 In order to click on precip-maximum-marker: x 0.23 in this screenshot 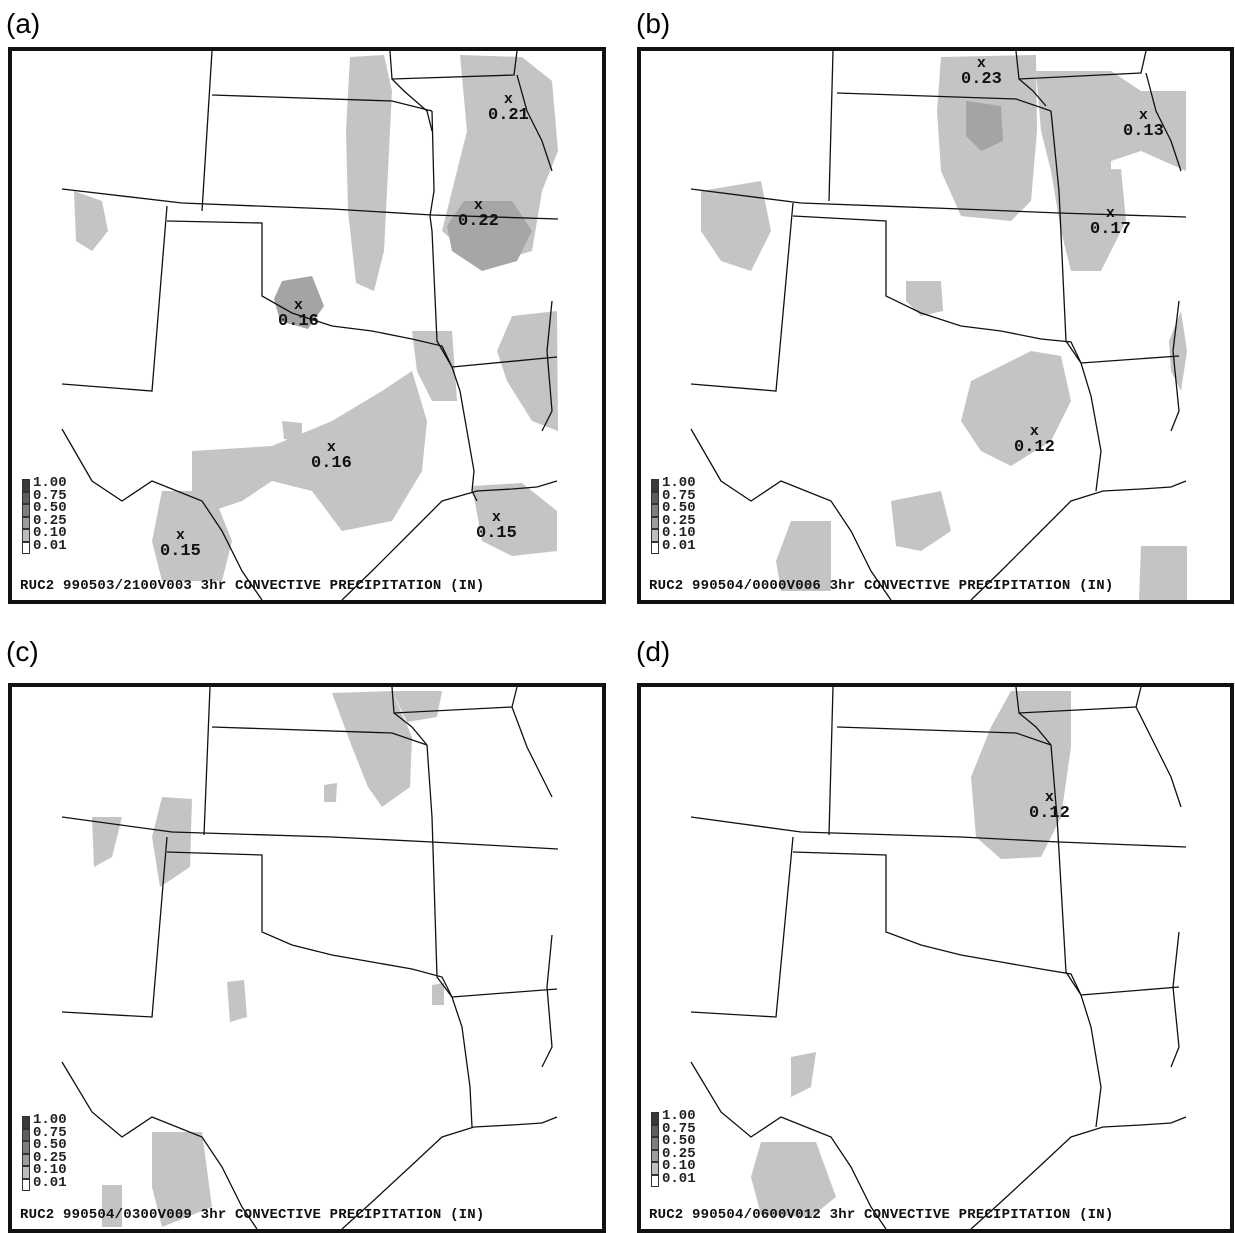, I will do `click(981, 72)`.